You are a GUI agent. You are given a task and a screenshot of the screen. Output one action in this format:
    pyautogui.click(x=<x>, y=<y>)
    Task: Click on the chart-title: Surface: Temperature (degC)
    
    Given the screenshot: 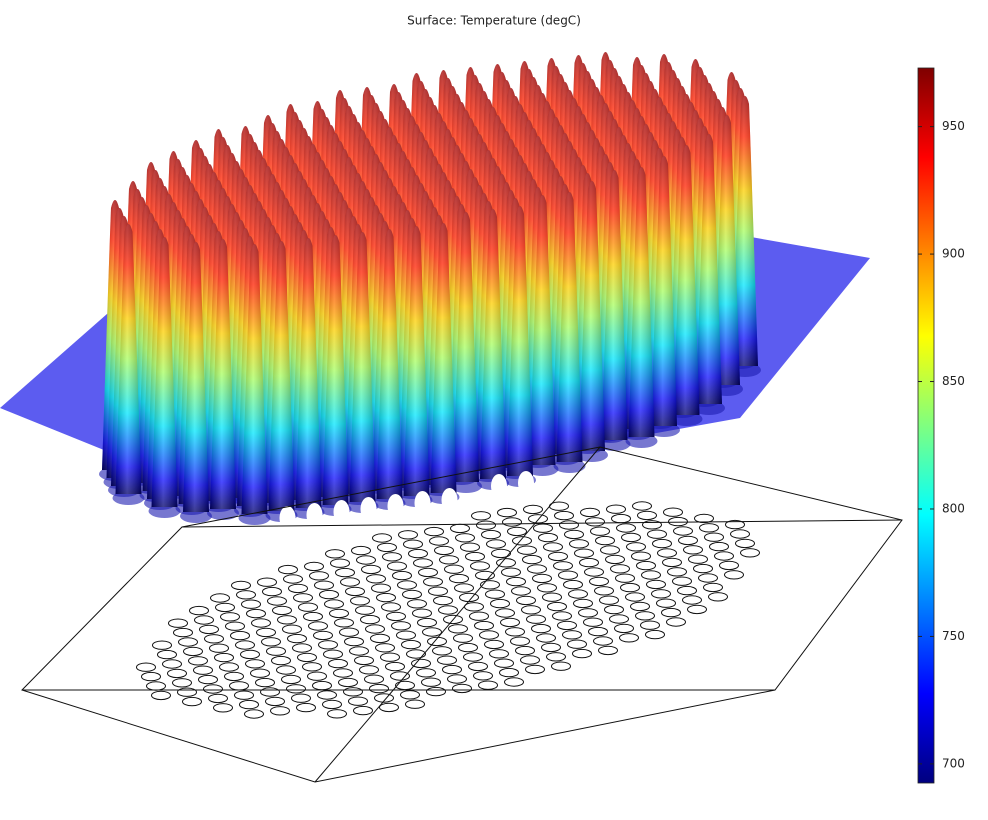 What is the action you would take?
    pyautogui.click(x=494, y=21)
    